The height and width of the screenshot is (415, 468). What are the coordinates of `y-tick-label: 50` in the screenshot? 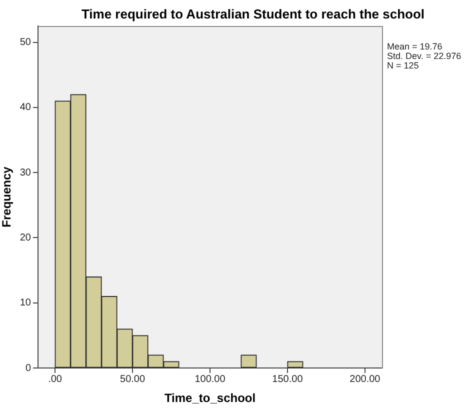 It's located at (26, 42).